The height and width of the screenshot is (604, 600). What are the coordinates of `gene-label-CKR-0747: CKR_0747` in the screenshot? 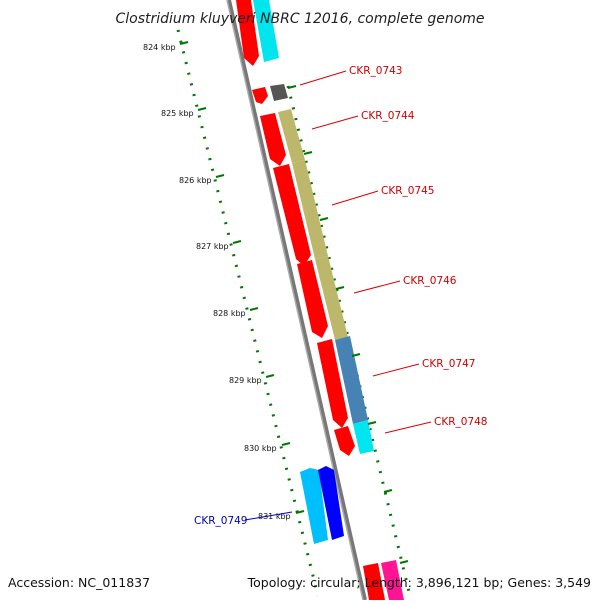 It's located at (448, 364).